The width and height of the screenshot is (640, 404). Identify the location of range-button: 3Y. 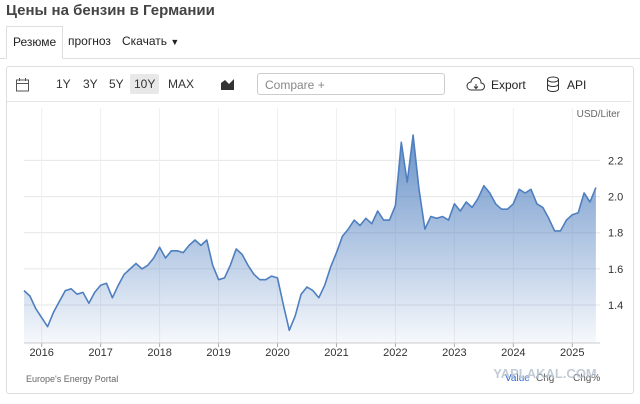
(90, 84).